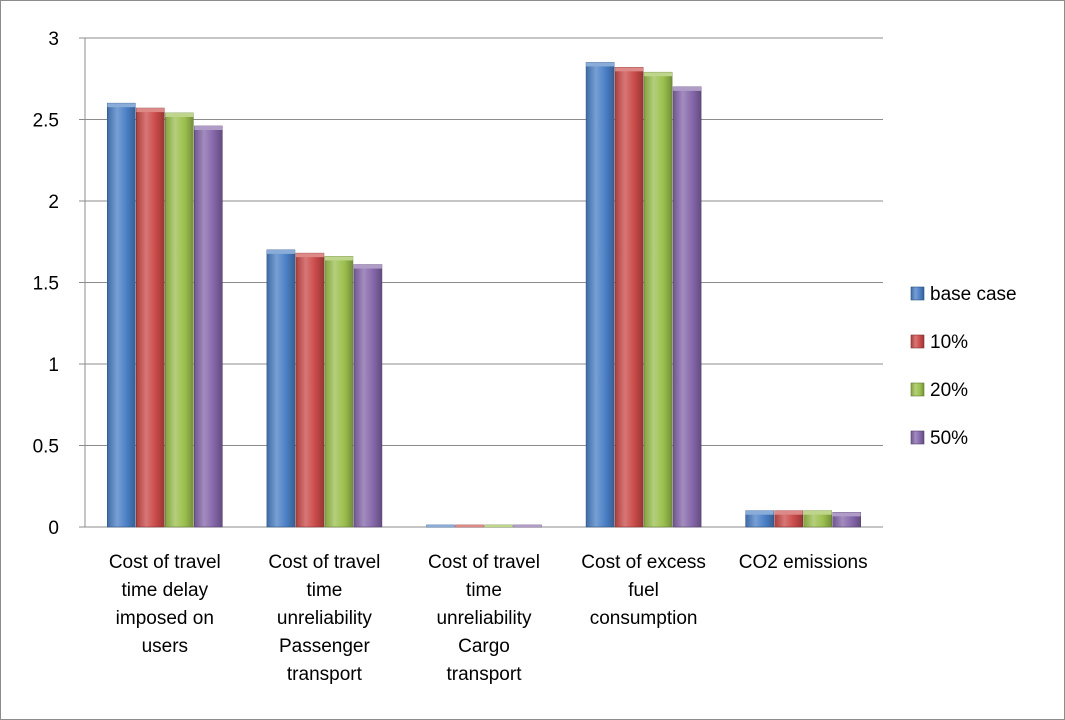 Image resolution: width=1065 pixels, height=720 pixels. Describe the element at coordinates (53, 365) in the screenshot. I see `y-tick-label: 1` at that location.